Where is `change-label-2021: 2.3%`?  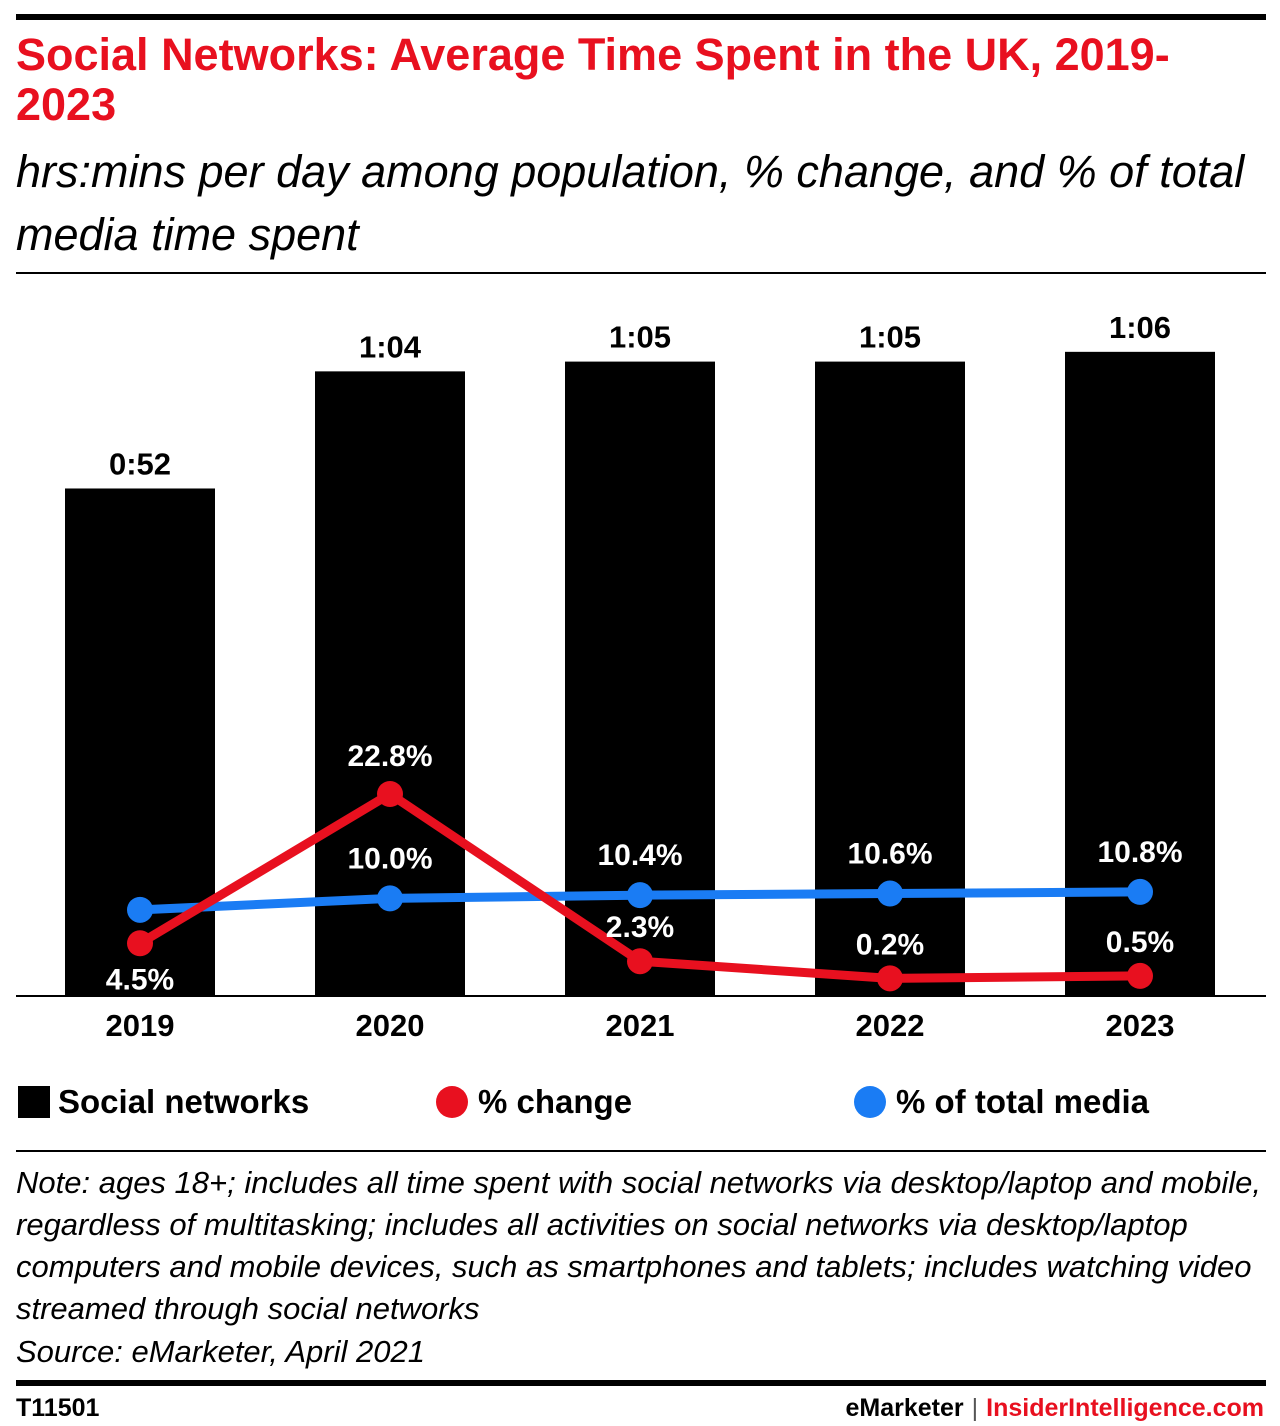 change-label-2021: 2.3% is located at coordinates (640, 927).